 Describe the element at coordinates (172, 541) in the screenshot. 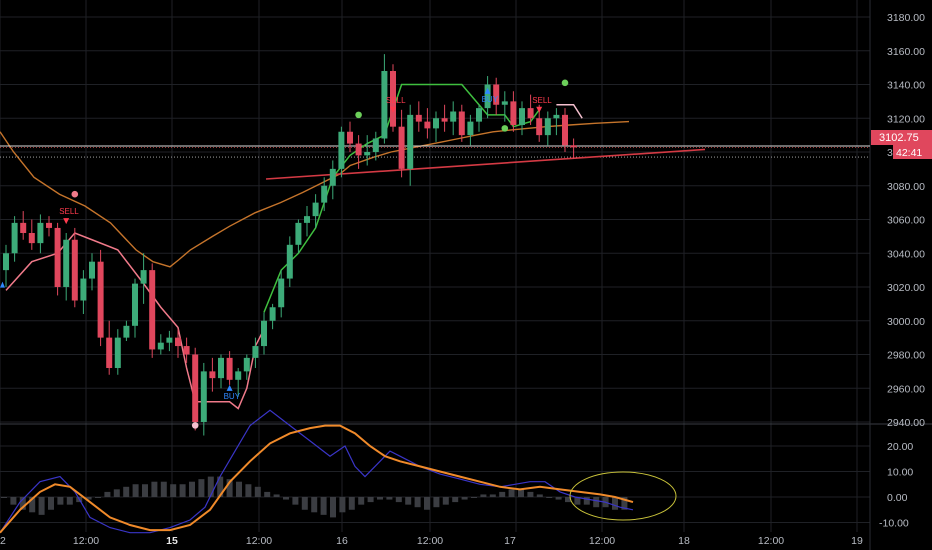

I see `time-tick-label: 15` at that location.